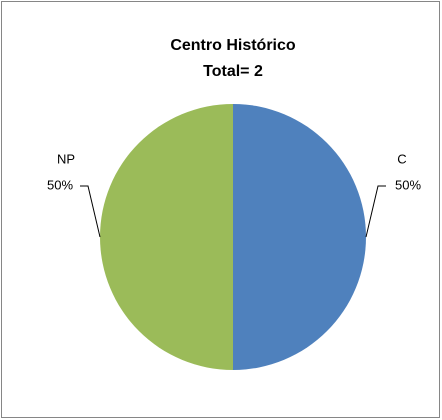  Describe the element at coordinates (401, 158) in the screenshot. I see `slice-category-label: C` at that location.